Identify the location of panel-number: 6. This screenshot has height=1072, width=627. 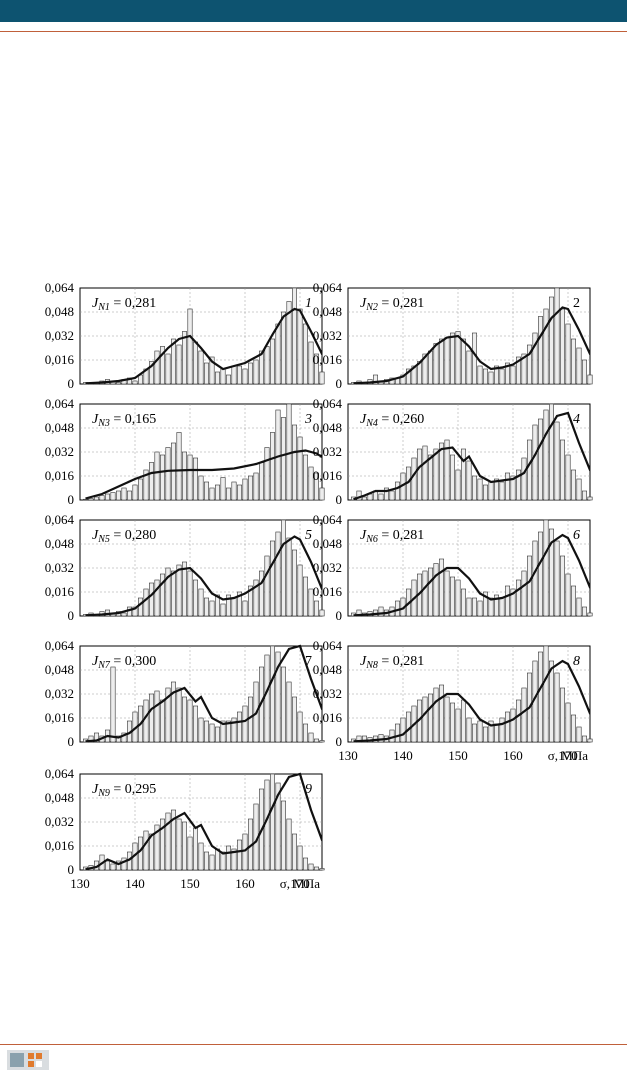
(576, 535).